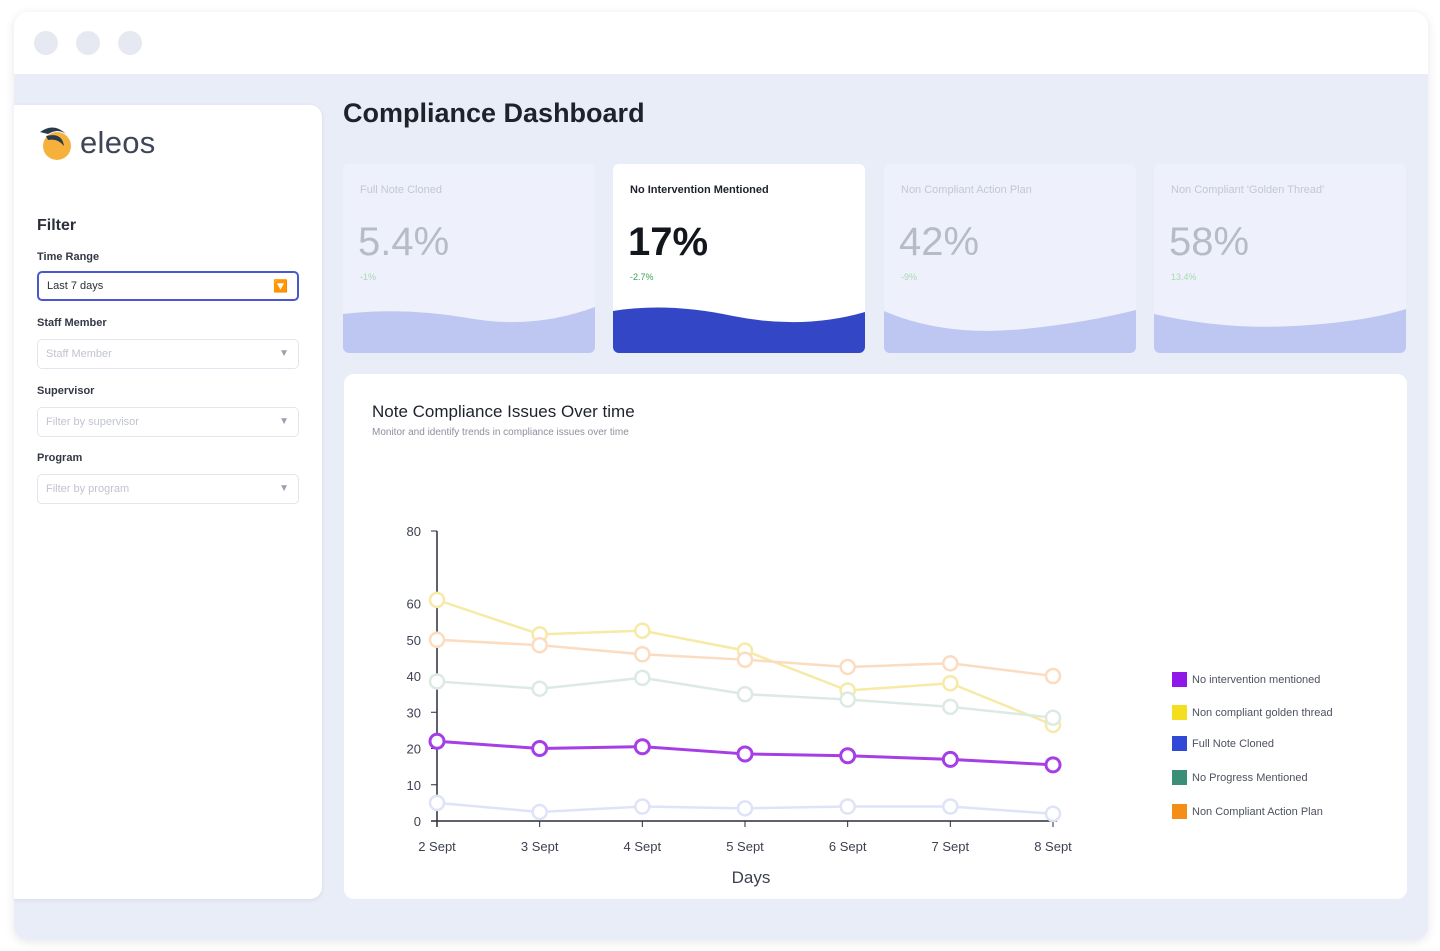  Describe the element at coordinates (168, 286) in the screenshot. I see `time-range-select: Last 7 days 🔽` at that location.